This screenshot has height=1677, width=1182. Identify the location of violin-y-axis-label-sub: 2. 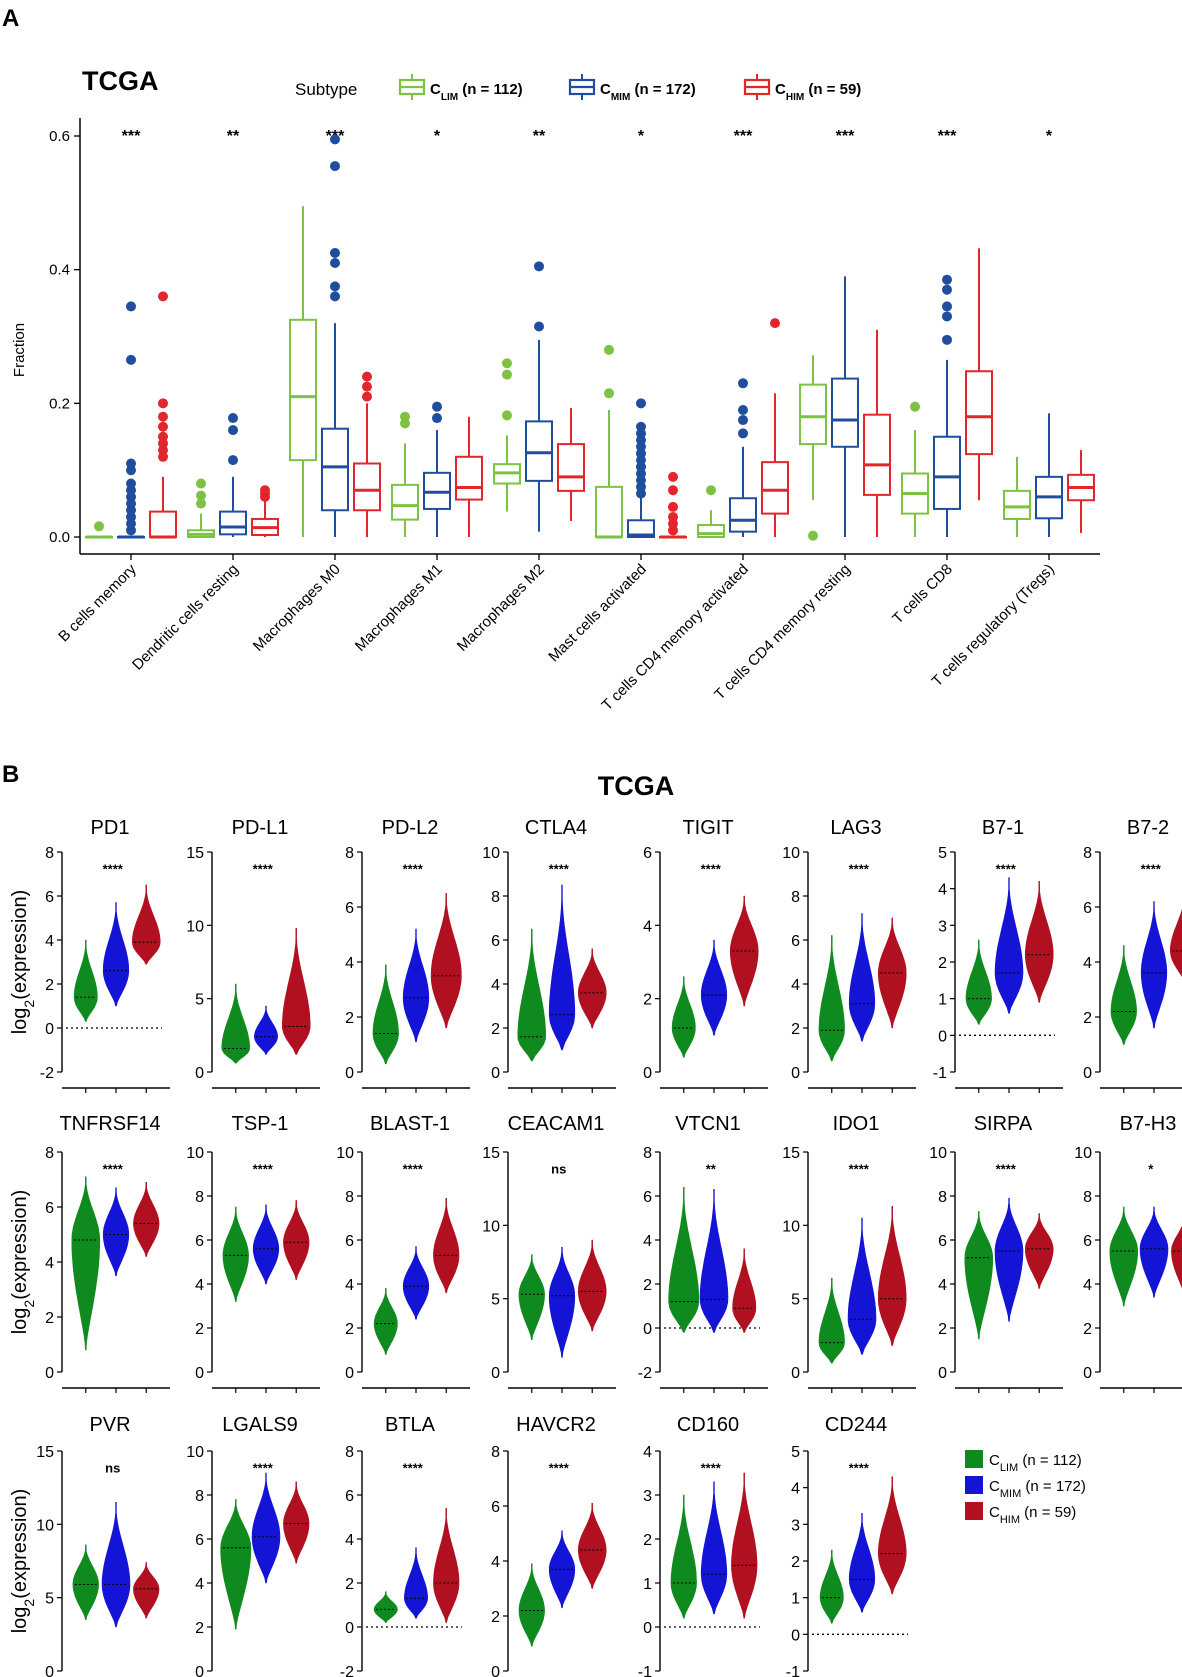
(29, 1304).